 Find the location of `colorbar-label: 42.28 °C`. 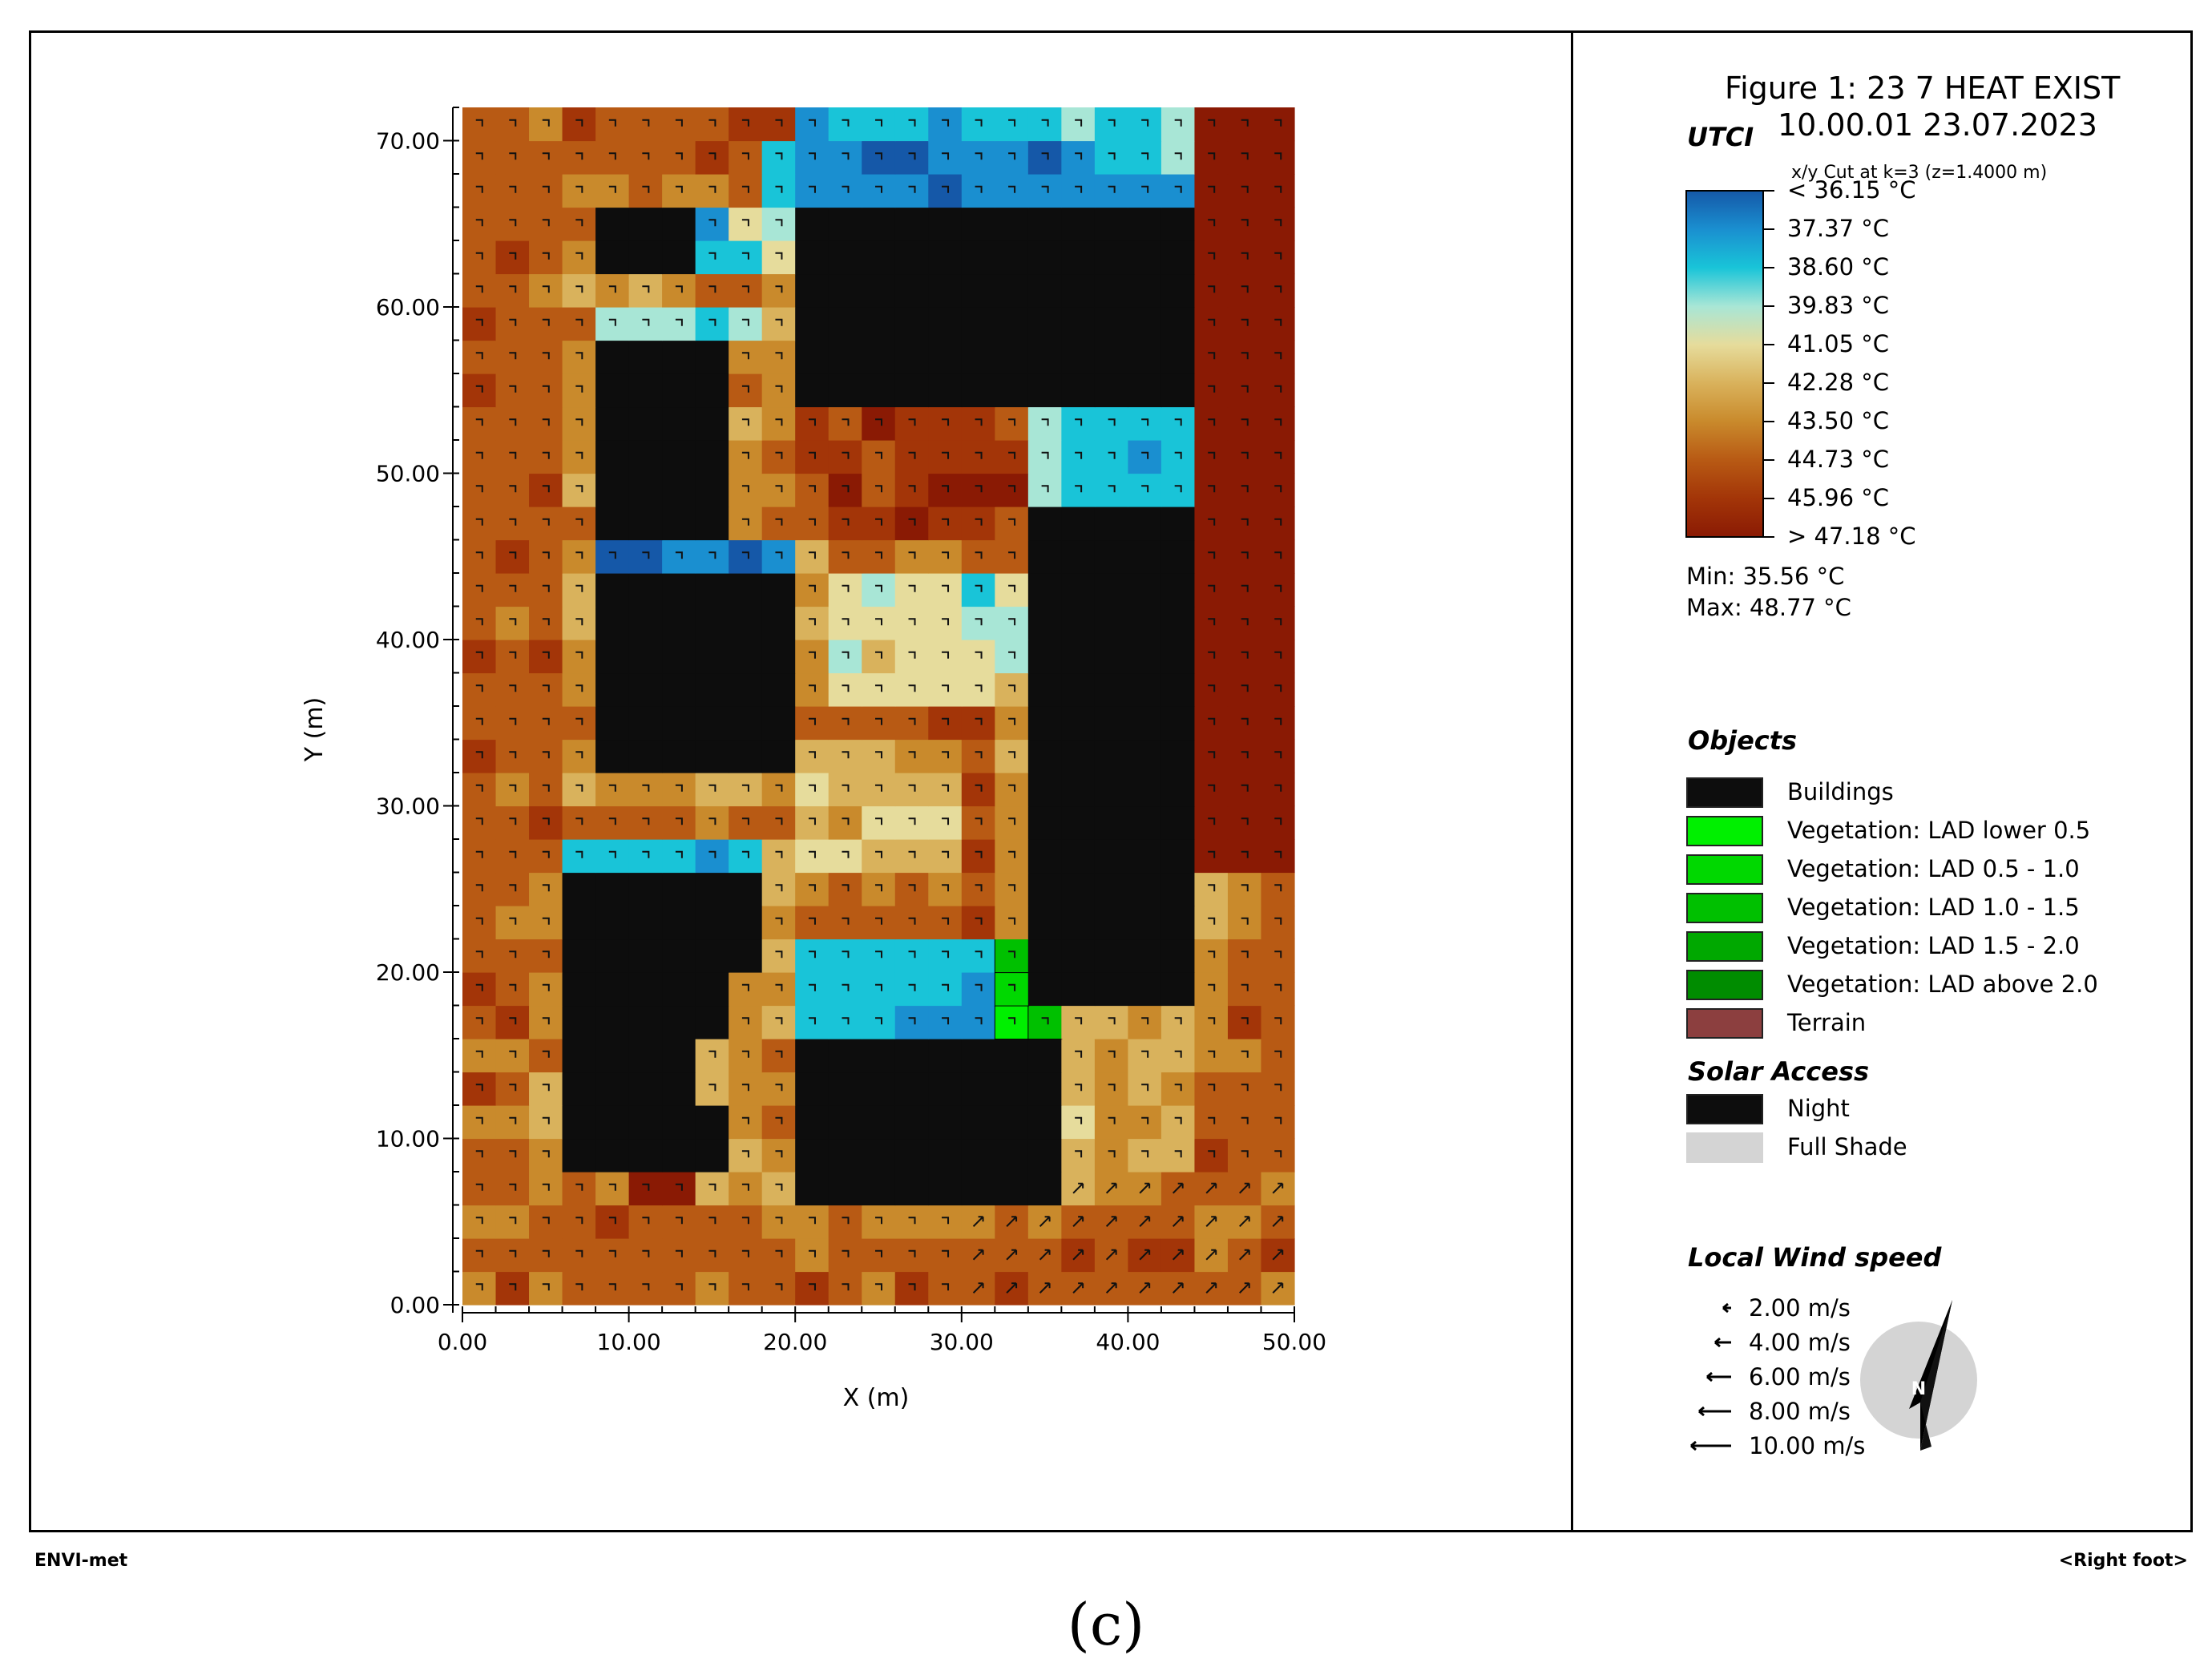

colorbar-label: 42.28 °C is located at coordinates (1838, 382).